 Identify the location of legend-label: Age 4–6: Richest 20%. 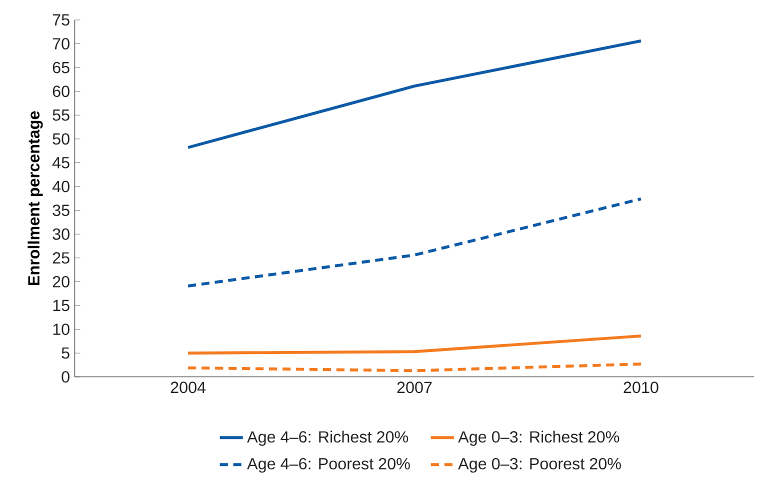
(327, 438).